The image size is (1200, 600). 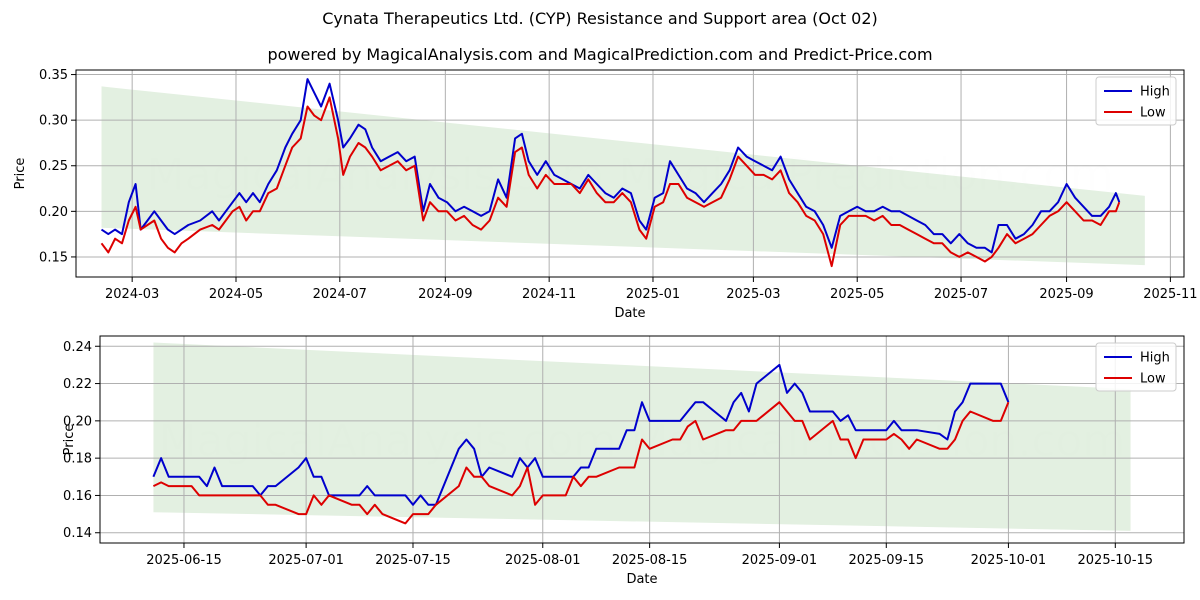 I want to click on y-tick-label: 0.22, so click(x=77, y=384).